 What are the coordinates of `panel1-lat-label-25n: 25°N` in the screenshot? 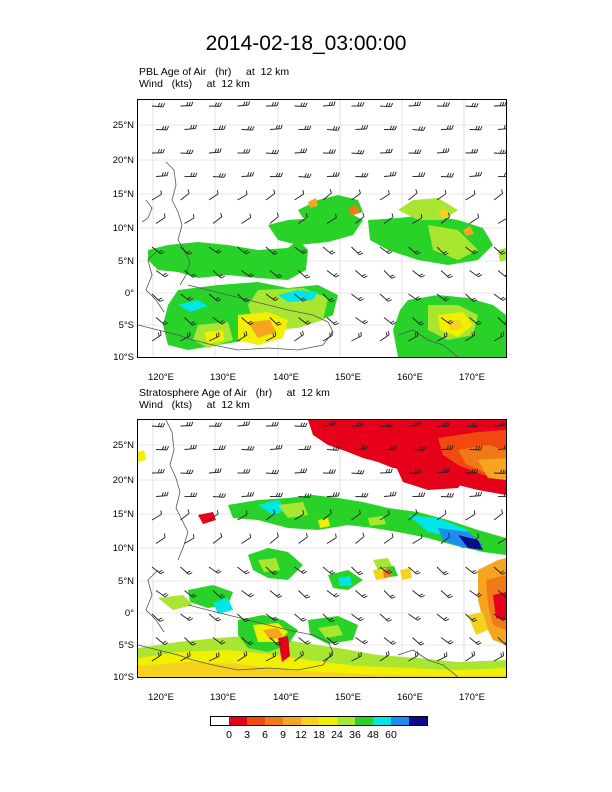 It's located at (123, 125).